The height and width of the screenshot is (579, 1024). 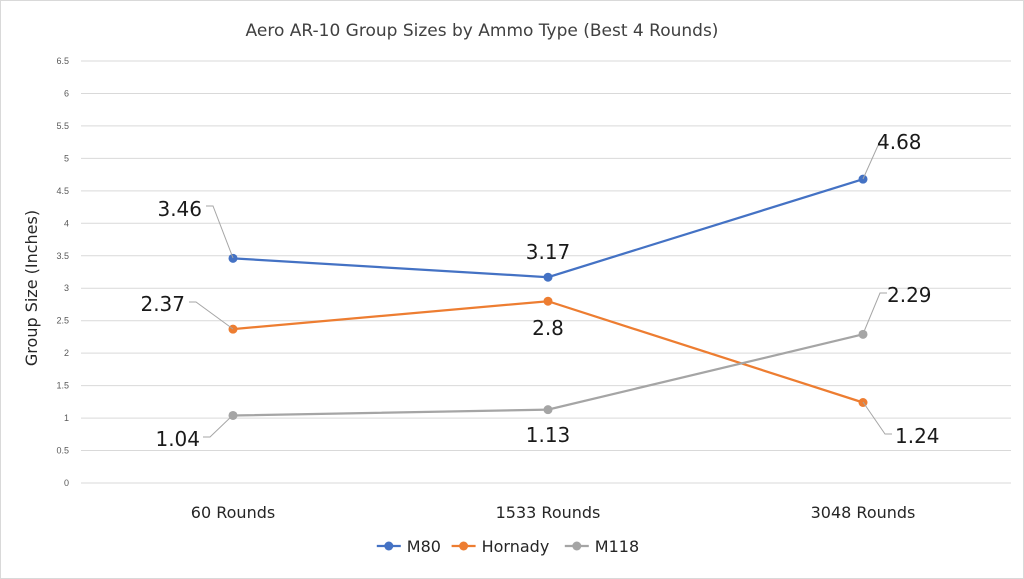 I want to click on y-tick-label: 3, so click(x=66, y=288).